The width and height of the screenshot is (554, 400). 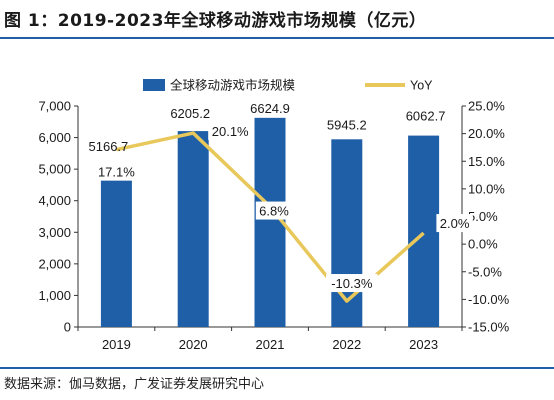 I want to click on legend-label-bar: 全球移动游戏市场规模, so click(x=233, y=85).